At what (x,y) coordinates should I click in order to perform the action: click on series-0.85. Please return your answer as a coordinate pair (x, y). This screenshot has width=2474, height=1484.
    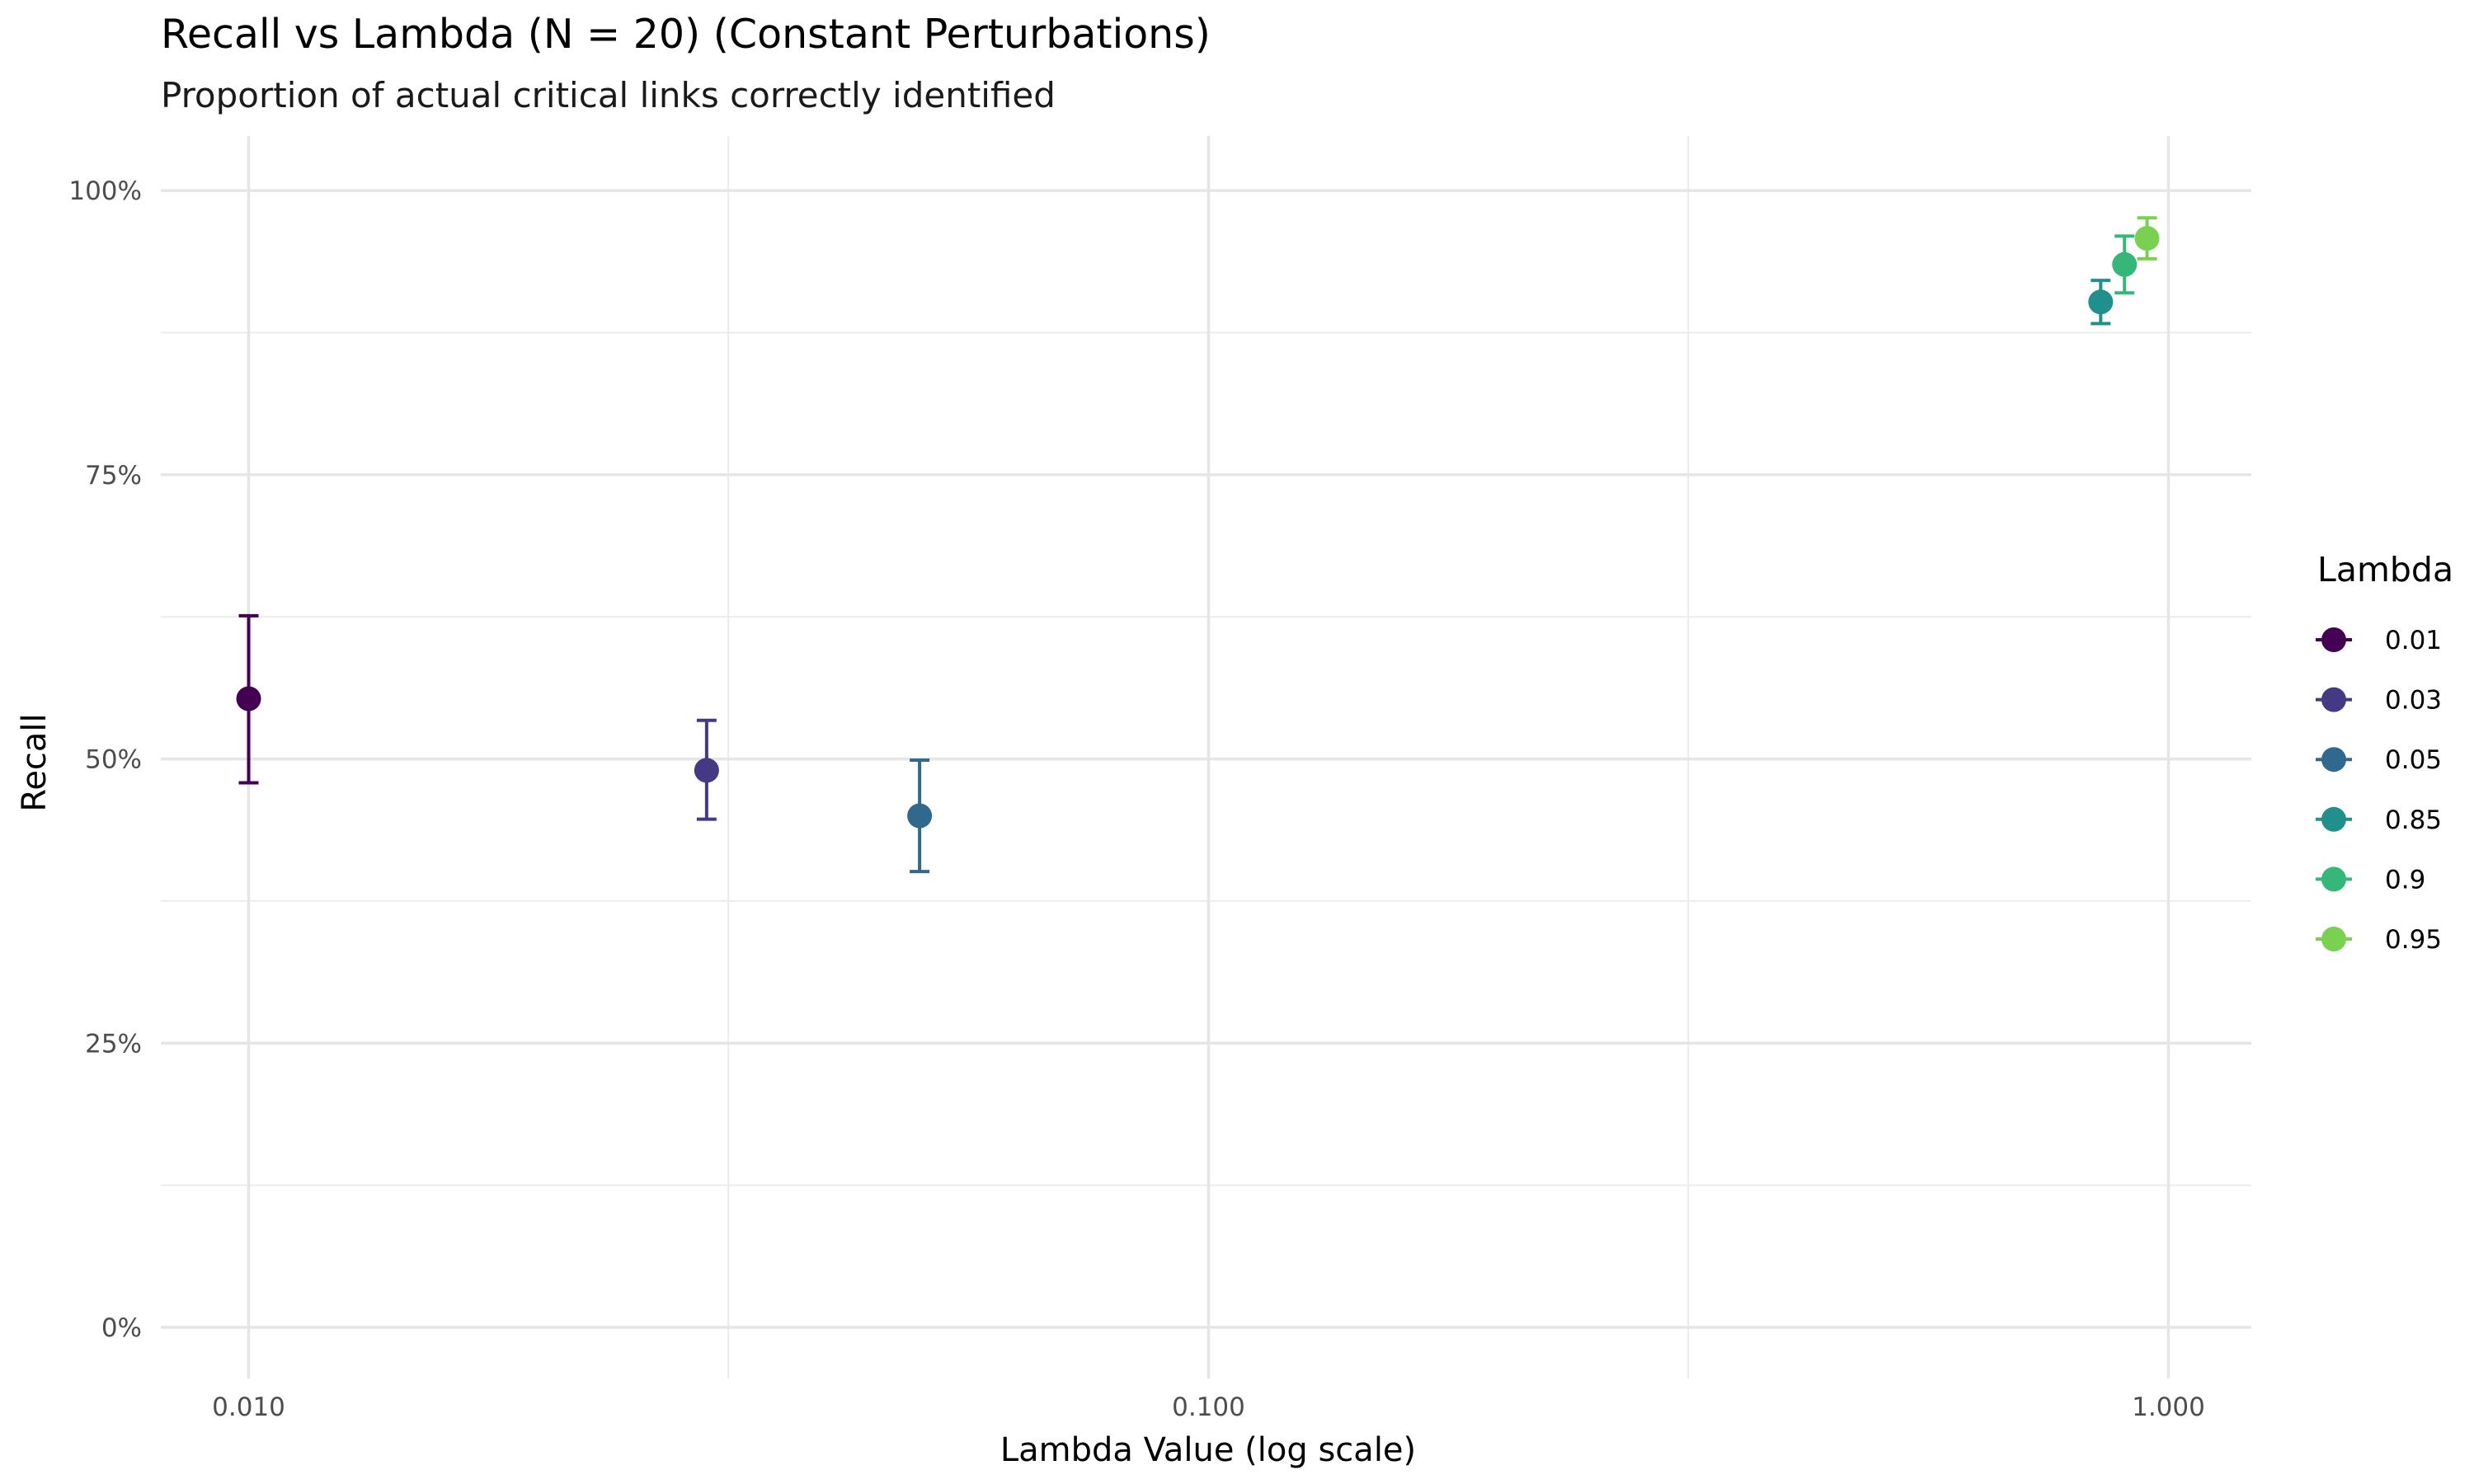
    Looking at the image, I should click on (2101, 302).